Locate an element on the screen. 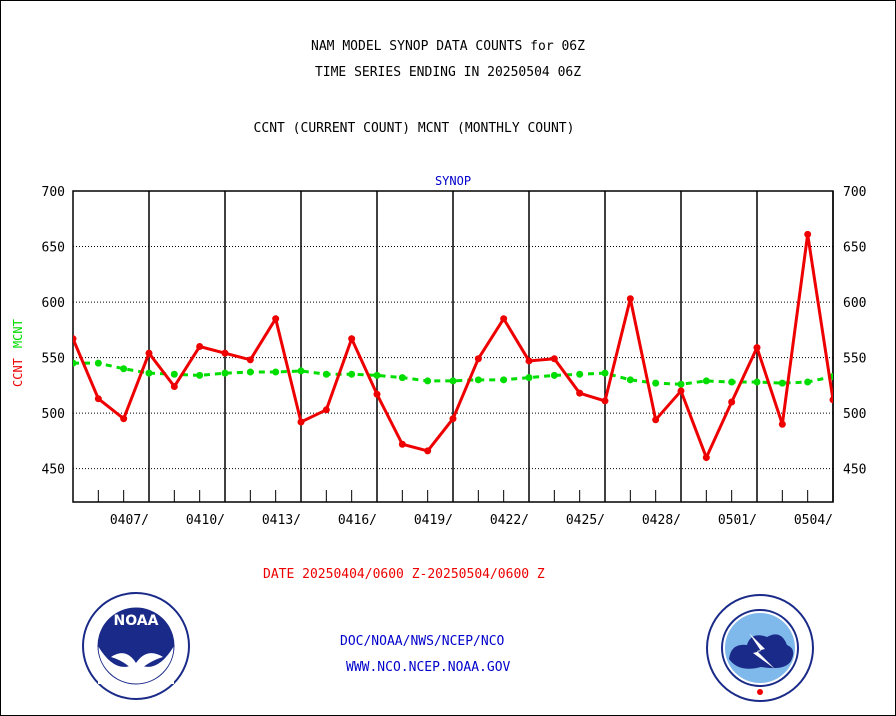 Image resolution: width=896 pixels, height=716 pixels. y-axis-label: CCNT MCNT is located at coordinates (18, 353).